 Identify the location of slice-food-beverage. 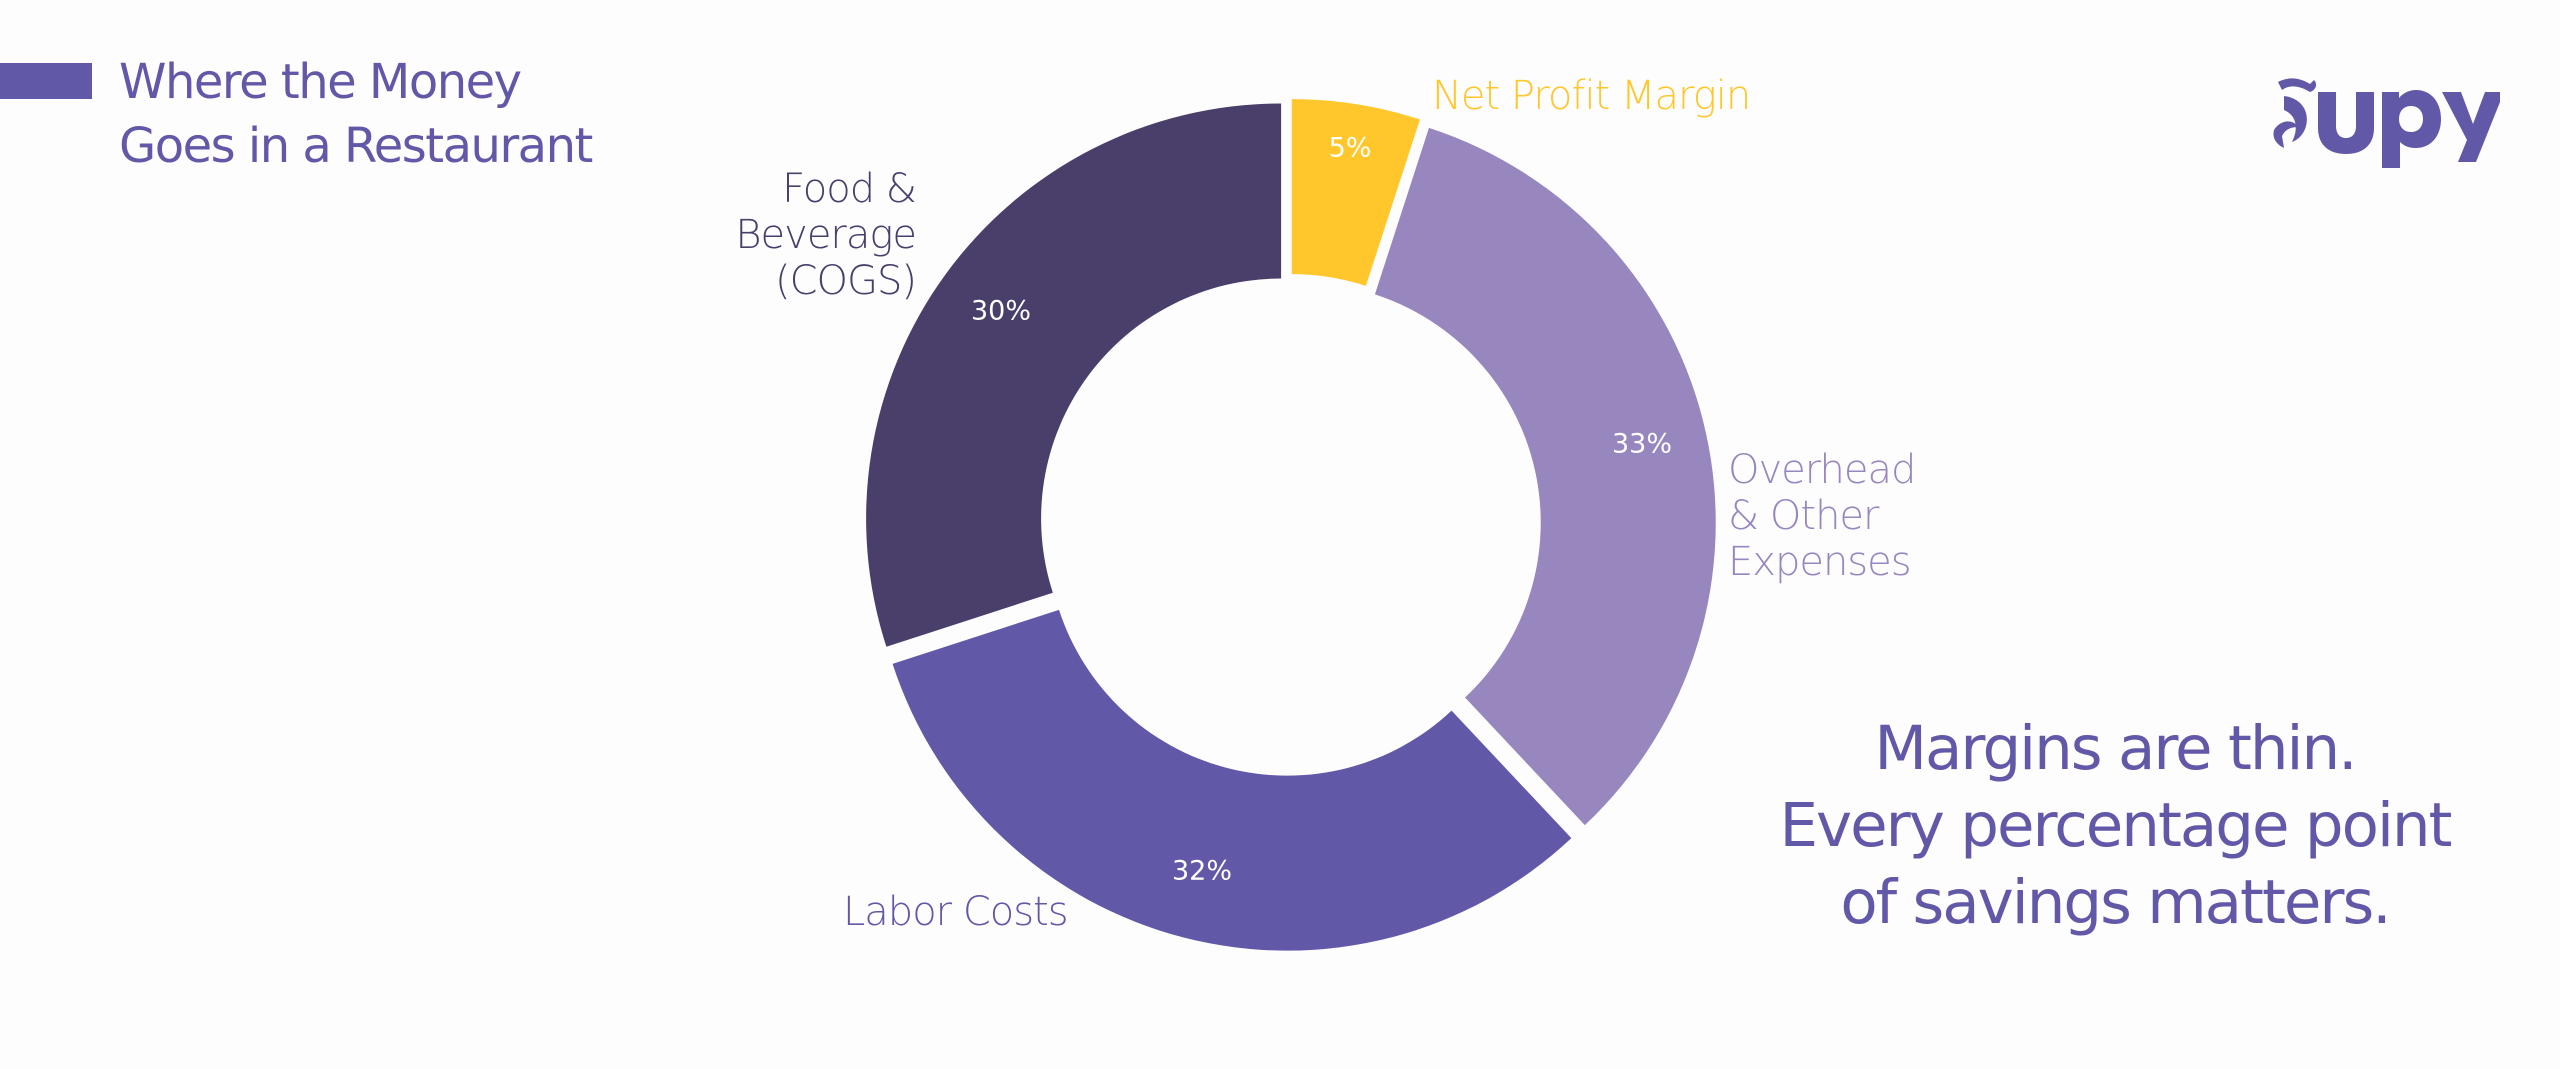
(1074, 375).